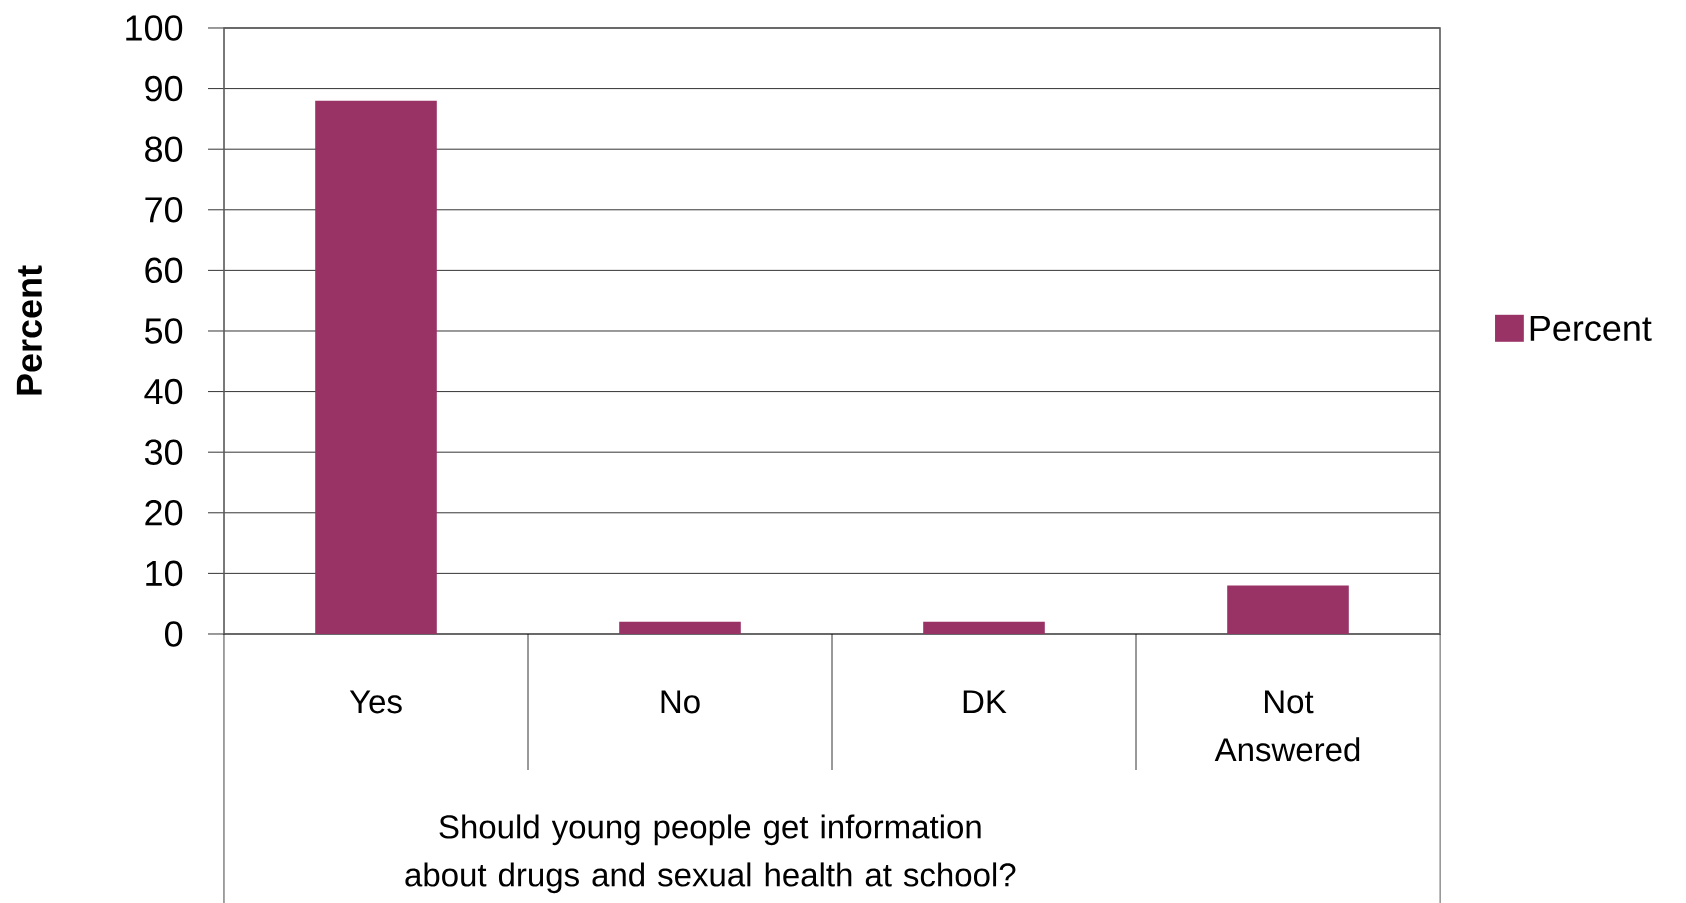 The height and width of the screenshot is (903, 1686). What do you see at coordinates (163, 391) in the screenshot?
I see `y-tick-label: 40` at bounding box center [163, 391].